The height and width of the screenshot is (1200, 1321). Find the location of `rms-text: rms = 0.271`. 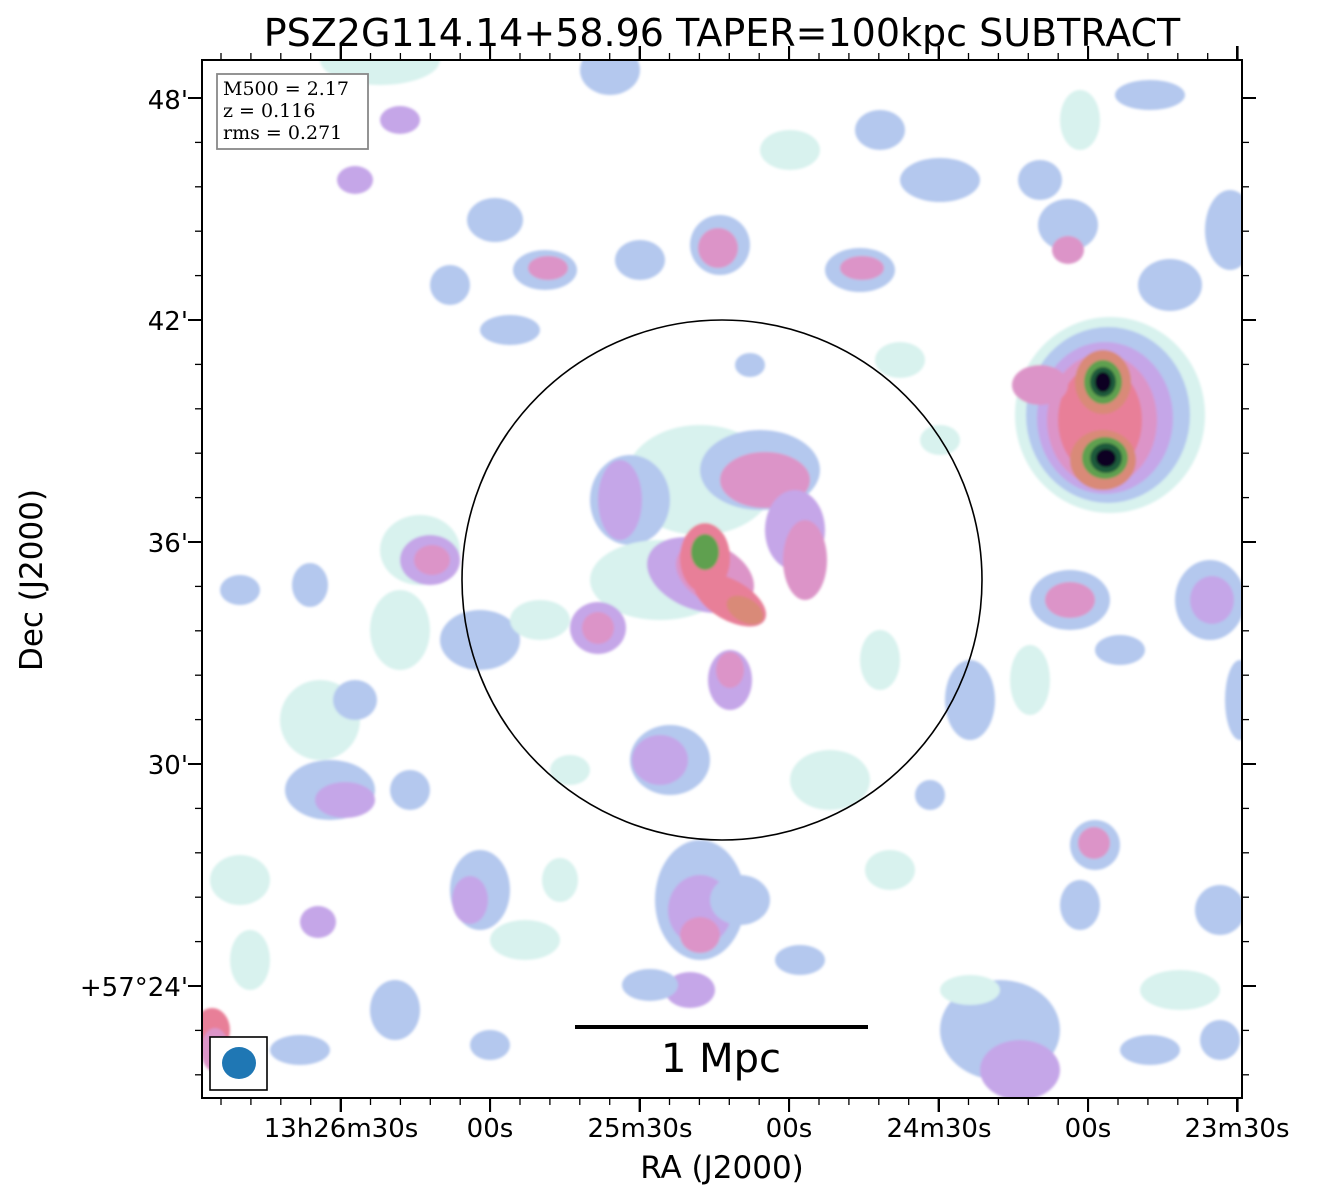

rms-text: rms = 0.271 is located at coordinates (282, 133).